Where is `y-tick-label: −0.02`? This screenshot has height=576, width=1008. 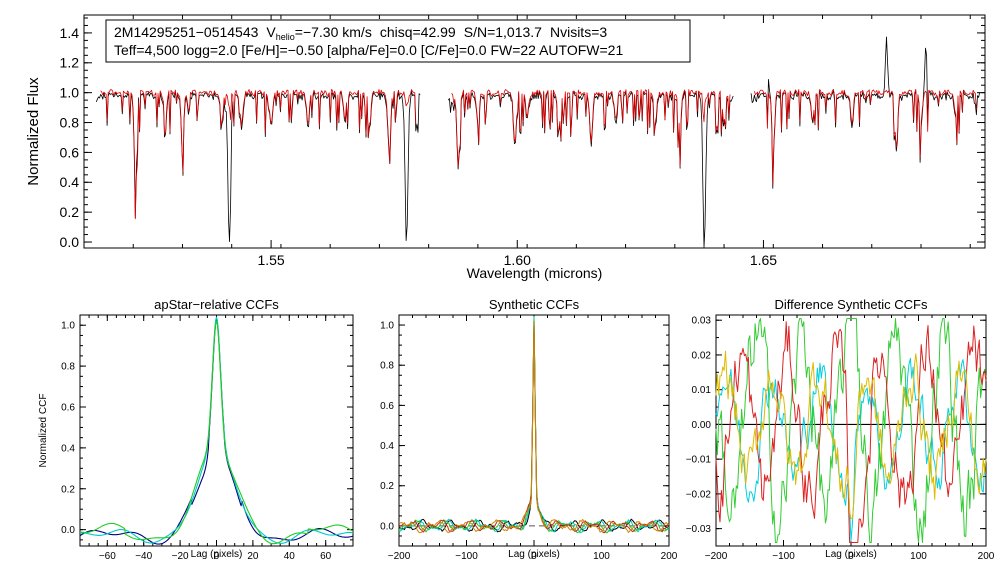 y-tick-label: −0.02 is located at coordinates (699, 494).